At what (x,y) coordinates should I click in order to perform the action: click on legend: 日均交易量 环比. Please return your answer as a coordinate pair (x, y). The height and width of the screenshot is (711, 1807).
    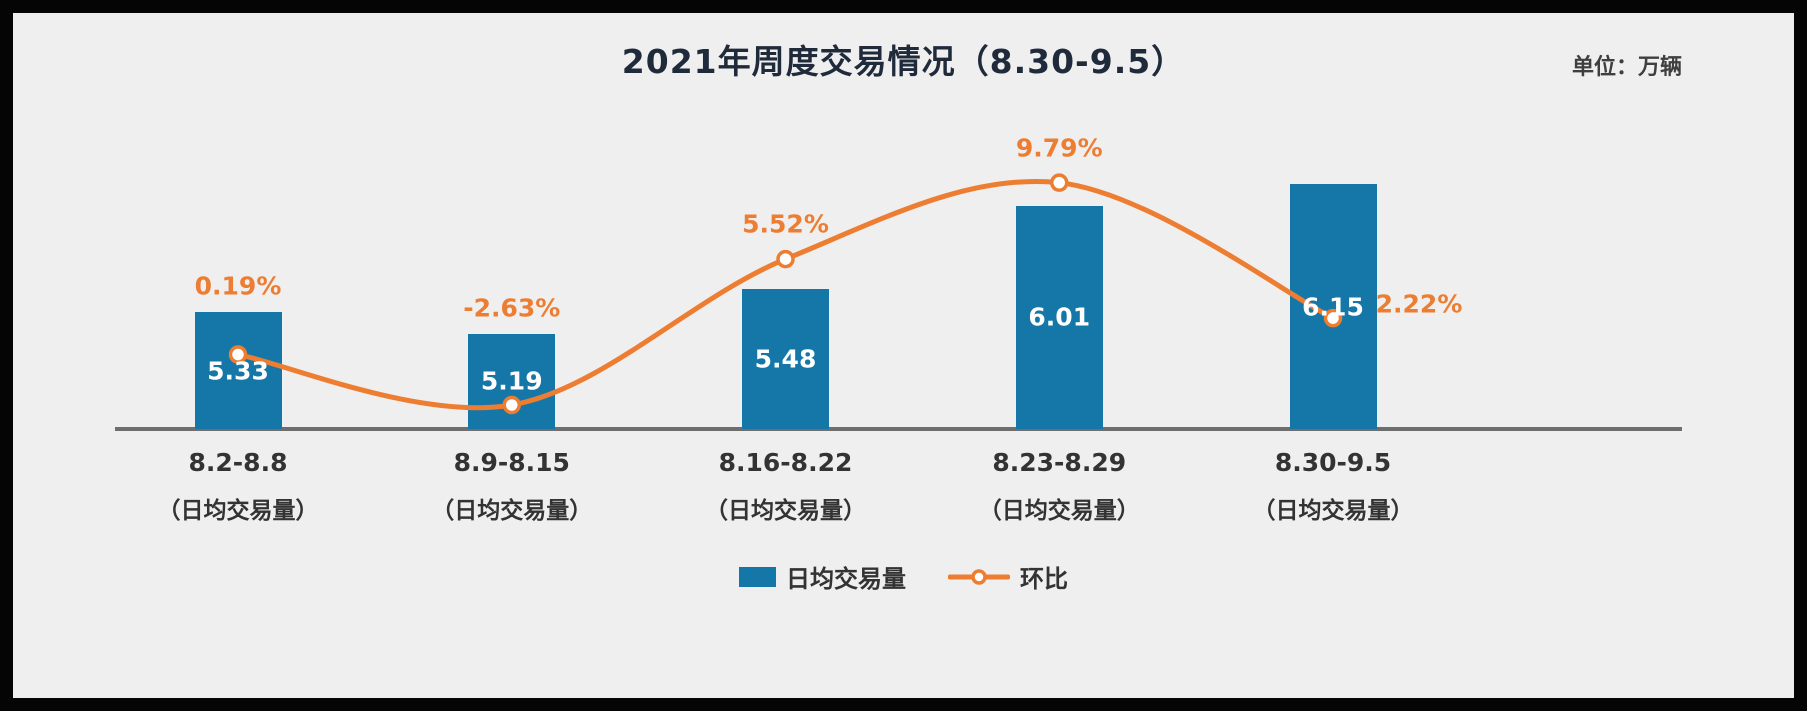
    Looking at the image, I should click on (903, 576).